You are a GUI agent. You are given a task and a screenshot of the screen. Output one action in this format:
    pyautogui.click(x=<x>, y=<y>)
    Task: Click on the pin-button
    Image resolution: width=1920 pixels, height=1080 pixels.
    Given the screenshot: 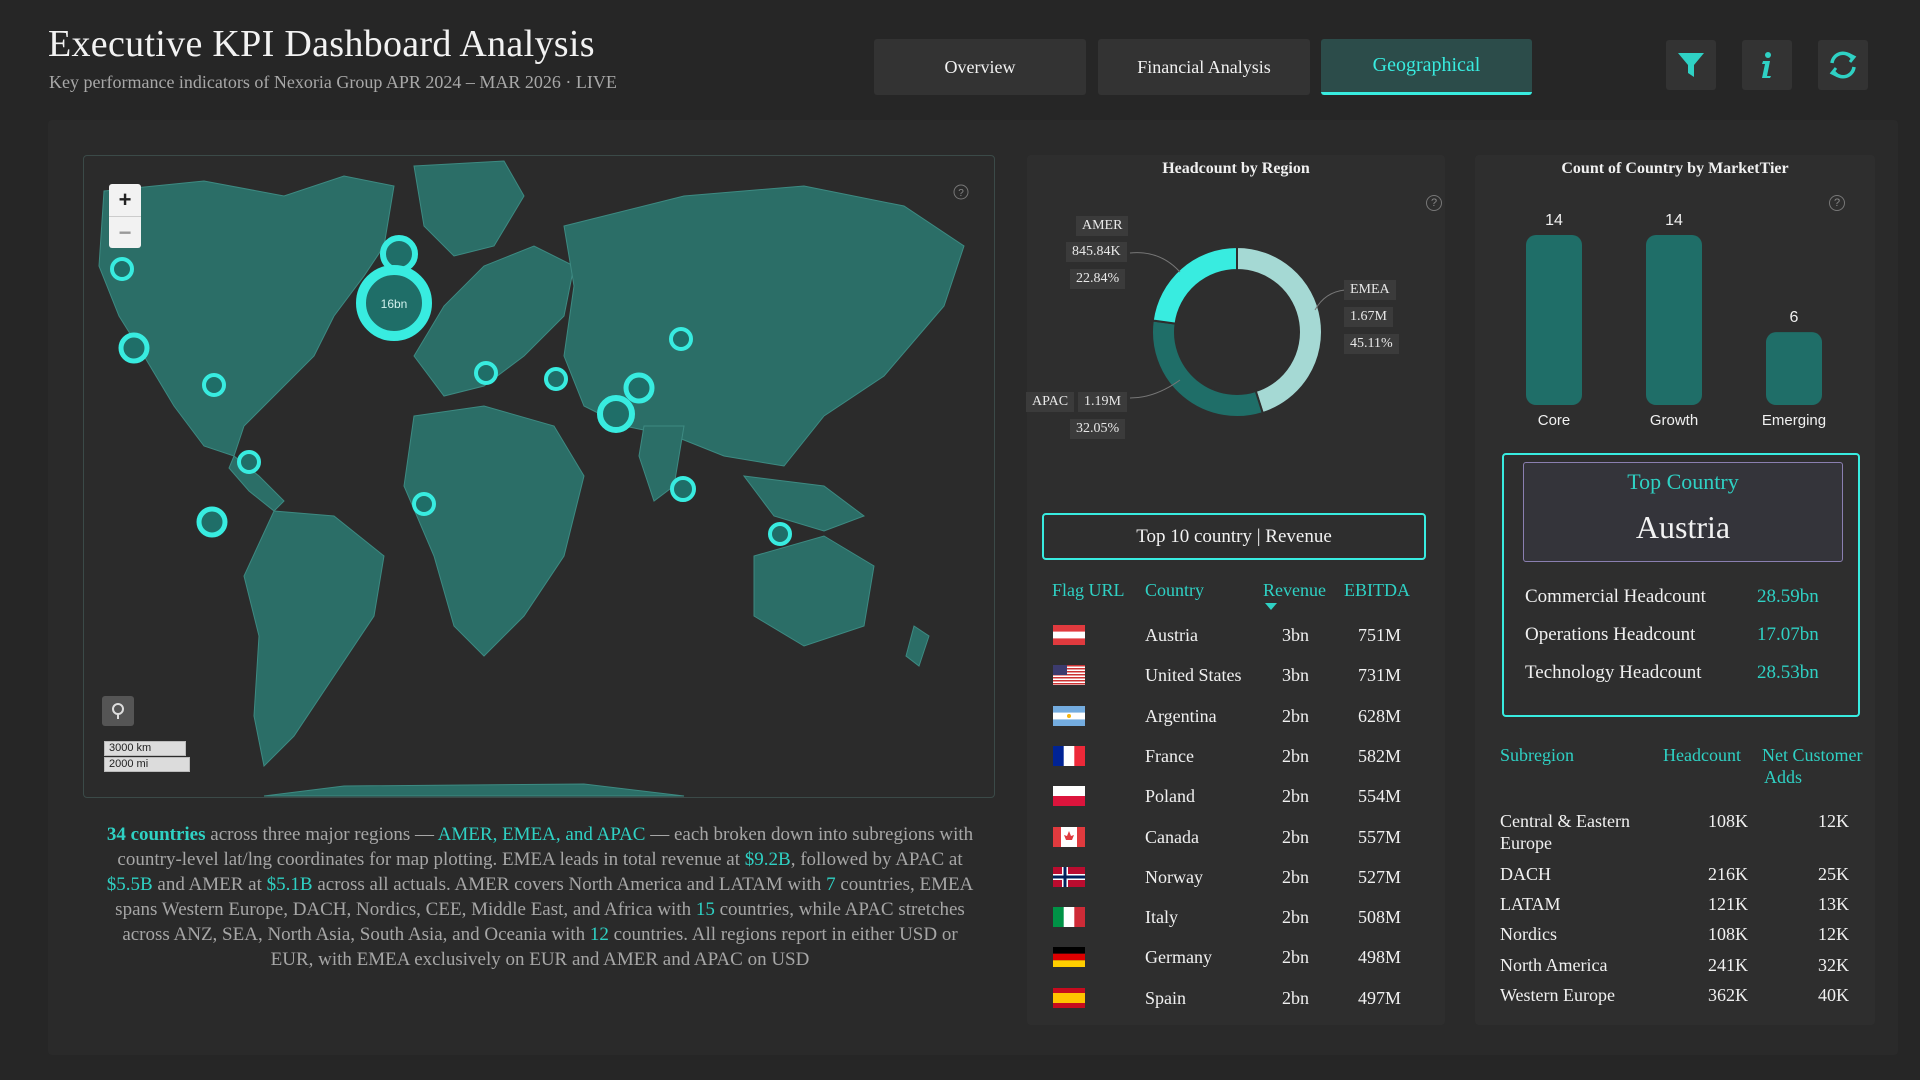 What is the action you would take?
    pyautogui.click(x=118, y=711)
    